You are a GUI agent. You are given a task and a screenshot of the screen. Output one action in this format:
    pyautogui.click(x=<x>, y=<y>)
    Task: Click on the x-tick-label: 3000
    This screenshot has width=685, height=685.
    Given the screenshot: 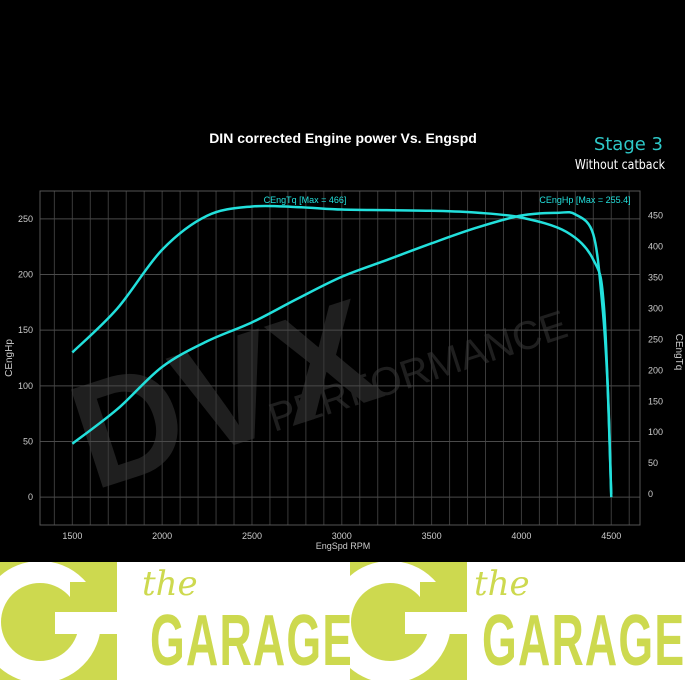 What is the action you would take?
    pyautogui.click(x=342, y=536)
    